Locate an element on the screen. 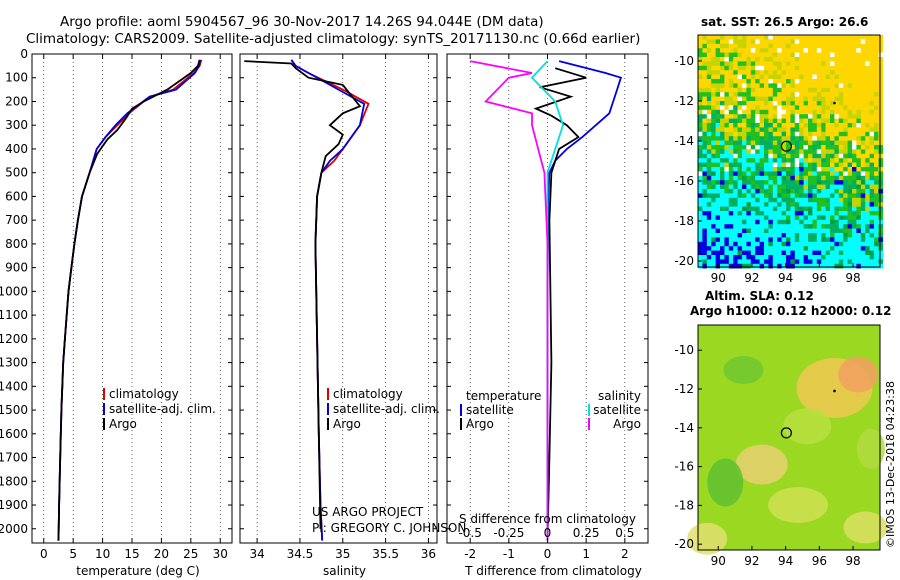 The height and width of the screenshot is (580, 900). sla-map-title-2: Argo h1000: 0.12 h2000: 0.12 is located at coordinates (790, 311).